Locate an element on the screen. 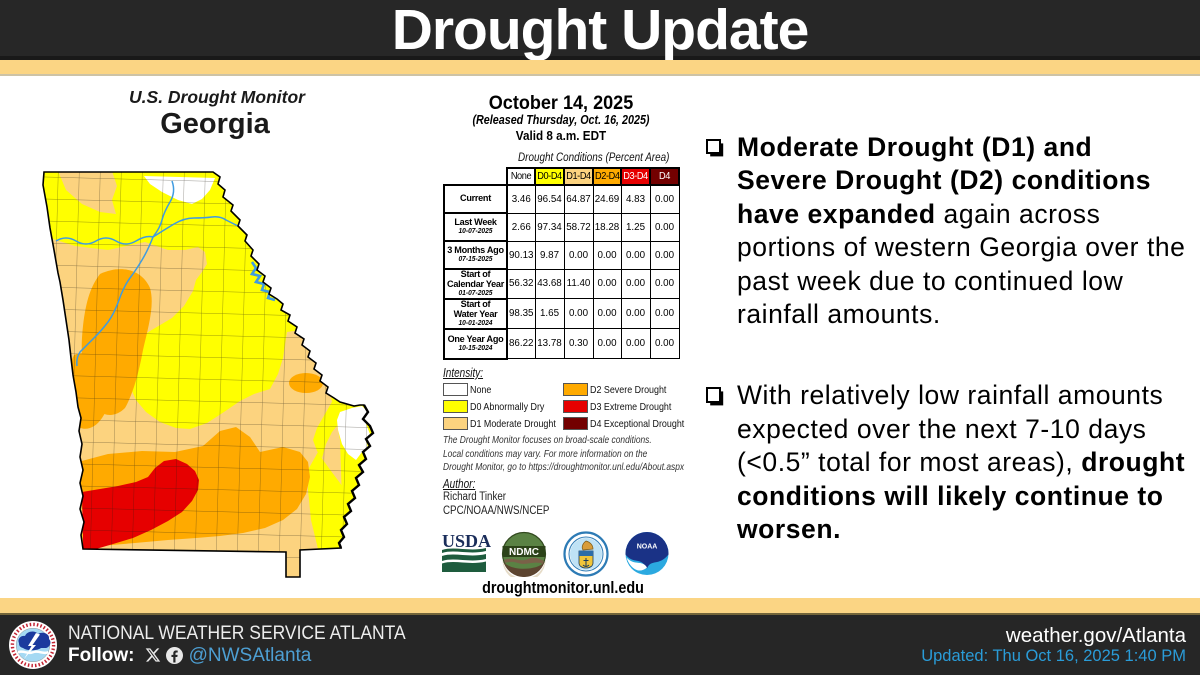 Image resolution: width=1200 pixels, height=675 pixels. svg-text: USDA is located at coordinates (466, 541).